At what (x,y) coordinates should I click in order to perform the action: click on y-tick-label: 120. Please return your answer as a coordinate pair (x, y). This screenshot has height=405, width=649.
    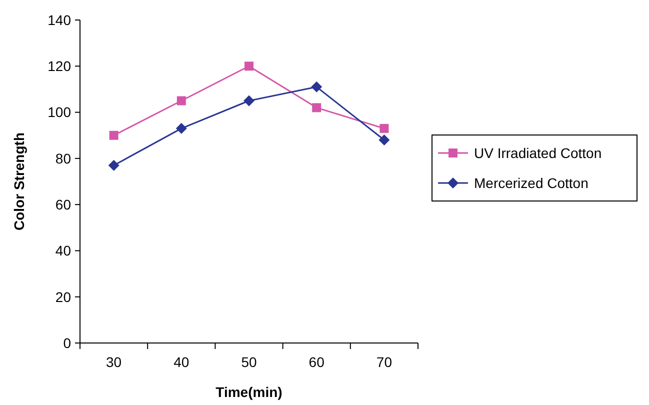
    Looking at the image, I should click on (60, 66).